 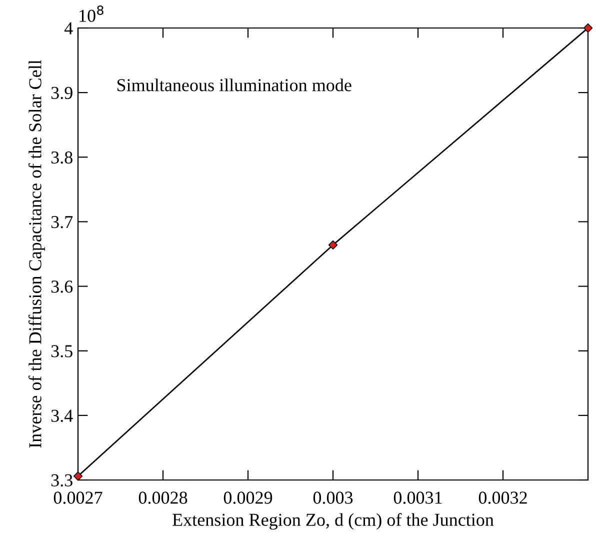 I want to click on y-tick-label: 3.4, so click(x=62, y=416).